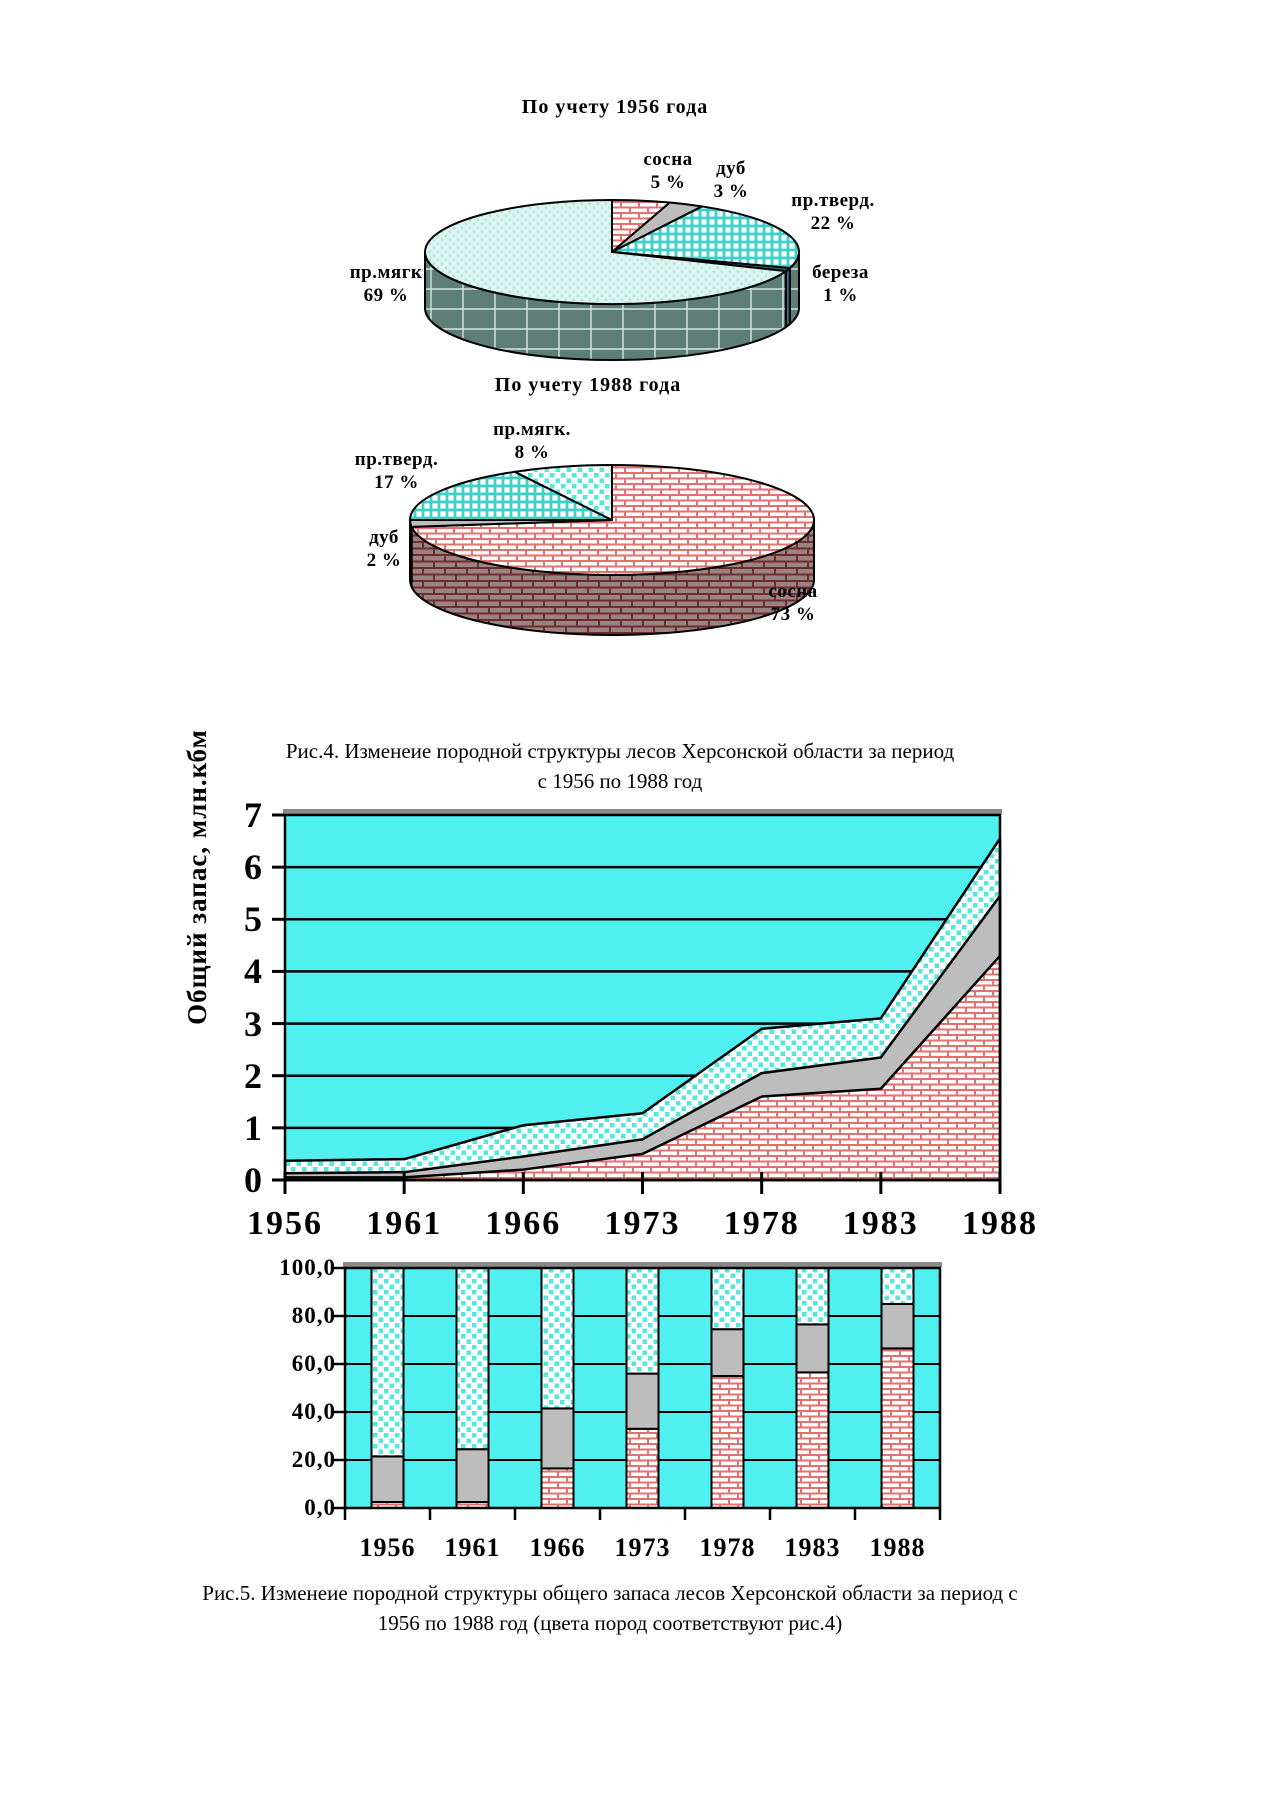  I want to click on bar-segment-дуб-1983, so click(812, 1348).